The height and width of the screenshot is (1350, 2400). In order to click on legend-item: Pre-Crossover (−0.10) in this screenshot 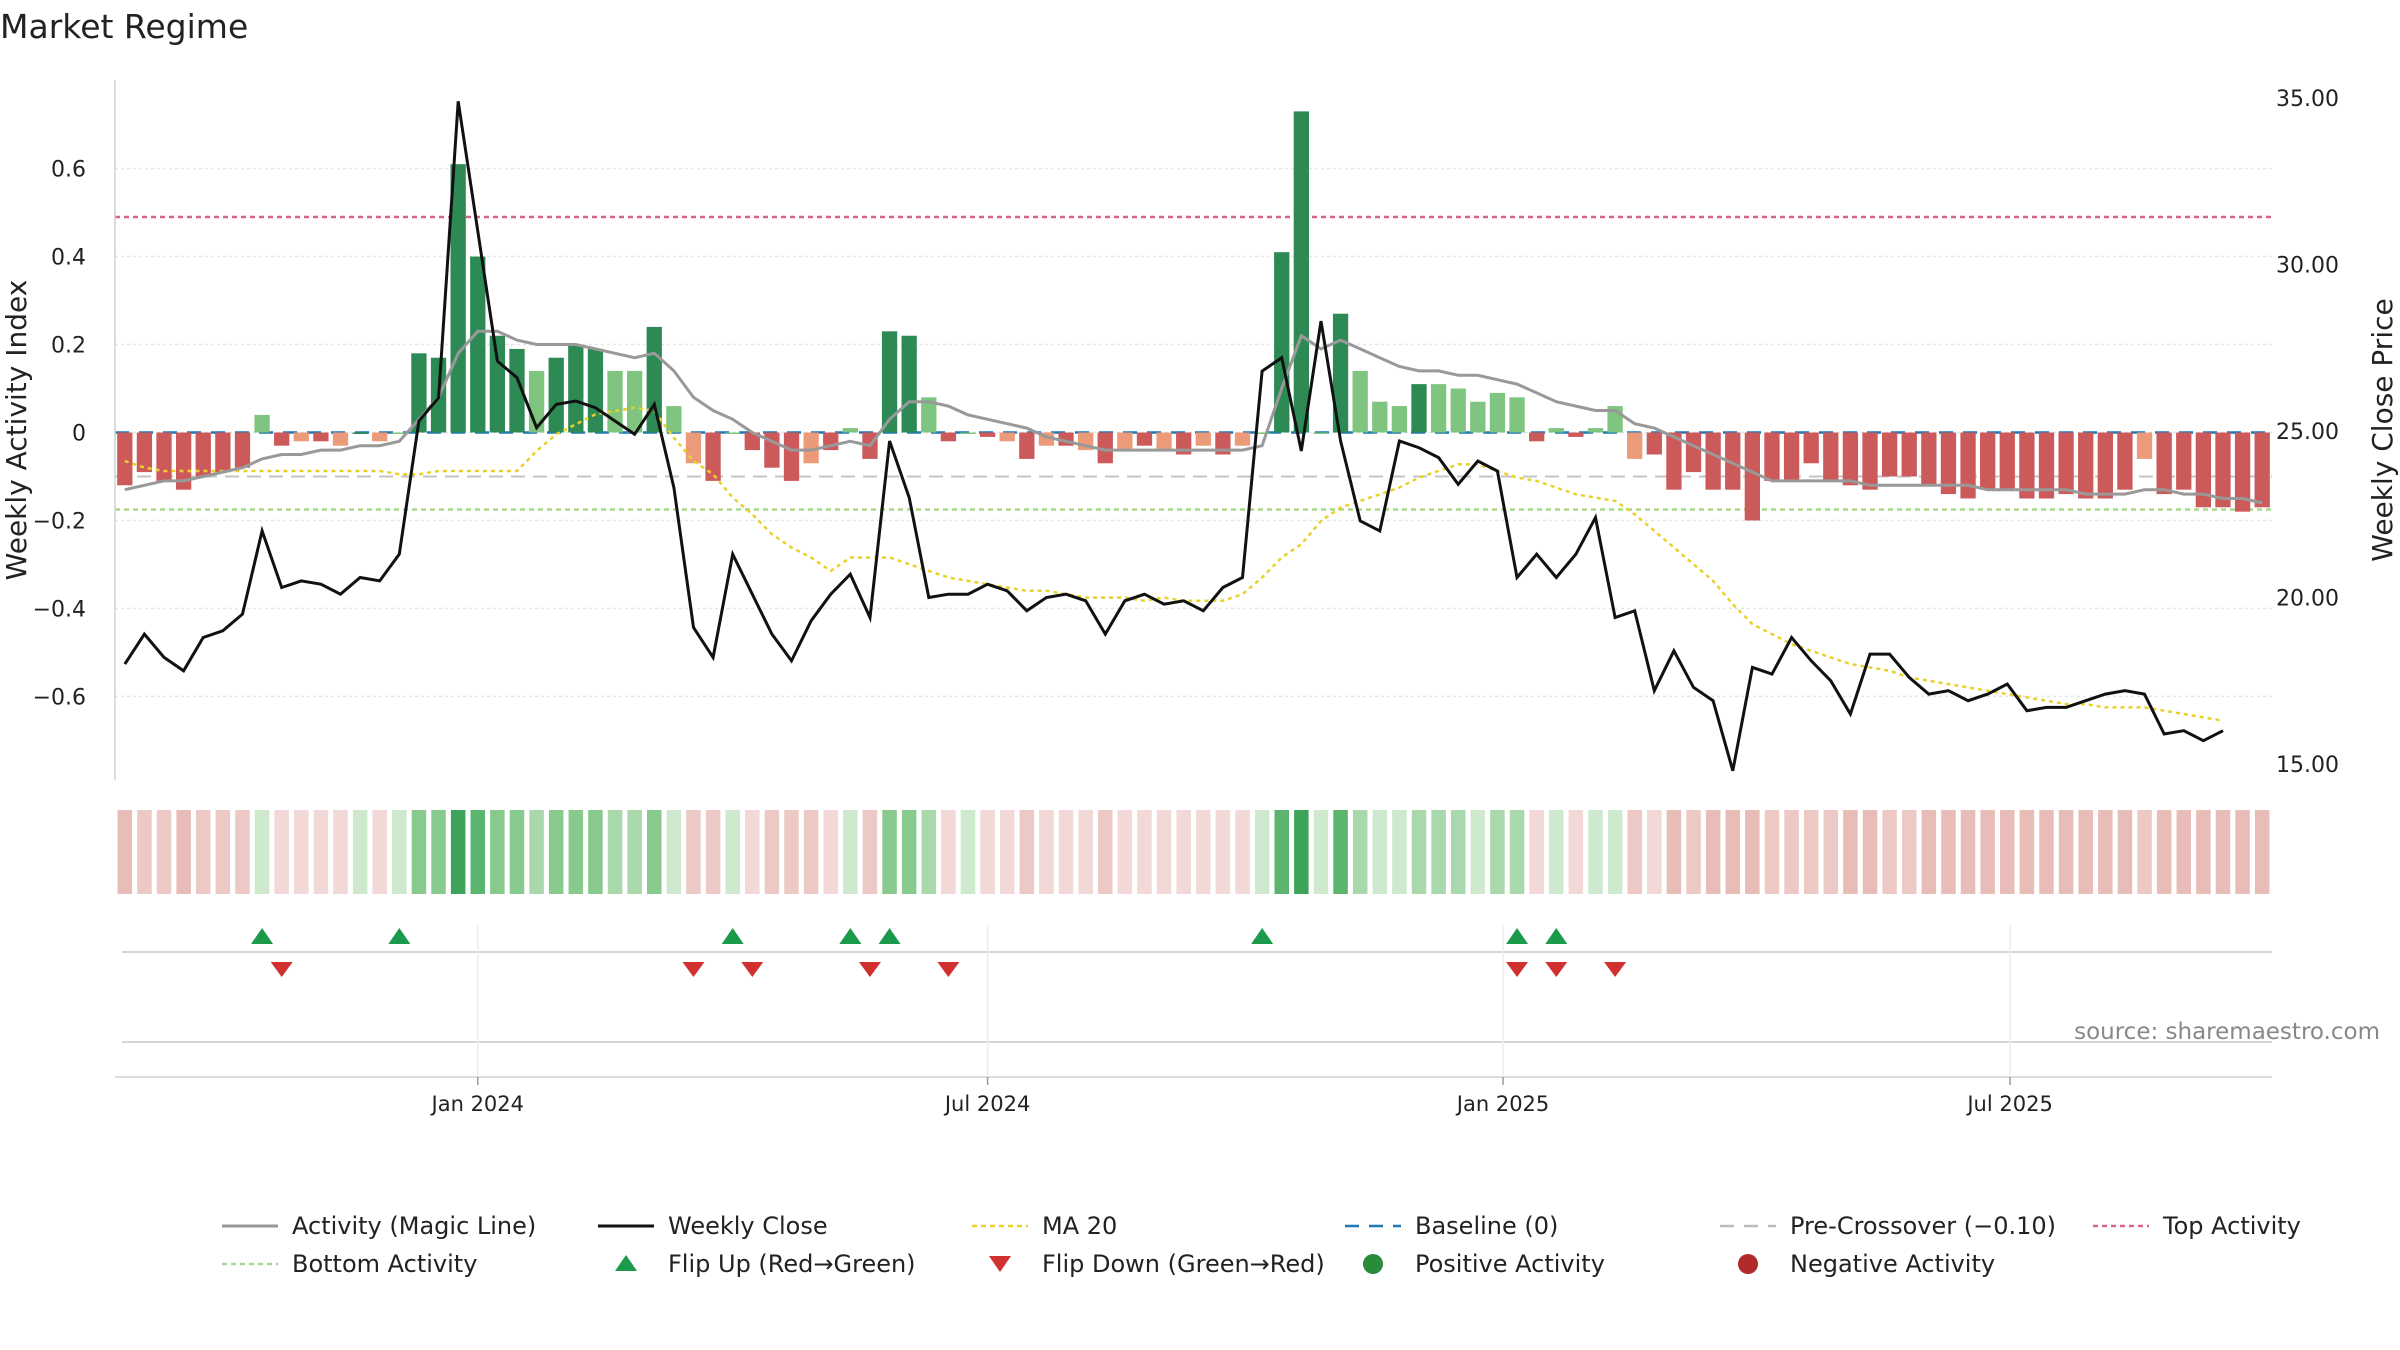, I will do `click(1888, 1226)`.